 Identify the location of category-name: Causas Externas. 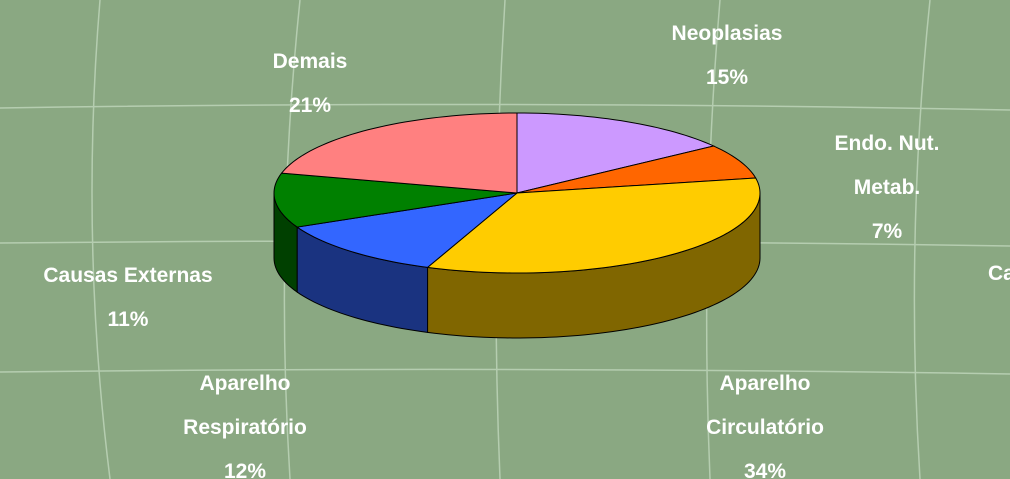
(128, 275).